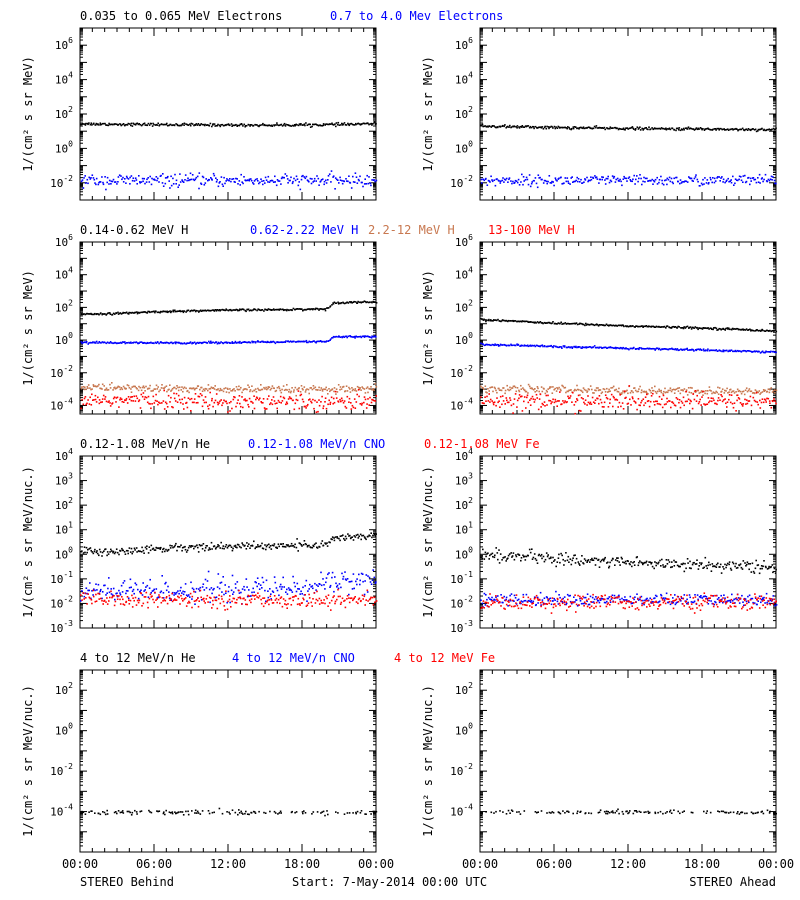 This screenshot has height=900, width=800. What do you see at coordinates (464, 113) in the screenshot?
I see `y-tick-label: 102` at bounding box center [464, 113].